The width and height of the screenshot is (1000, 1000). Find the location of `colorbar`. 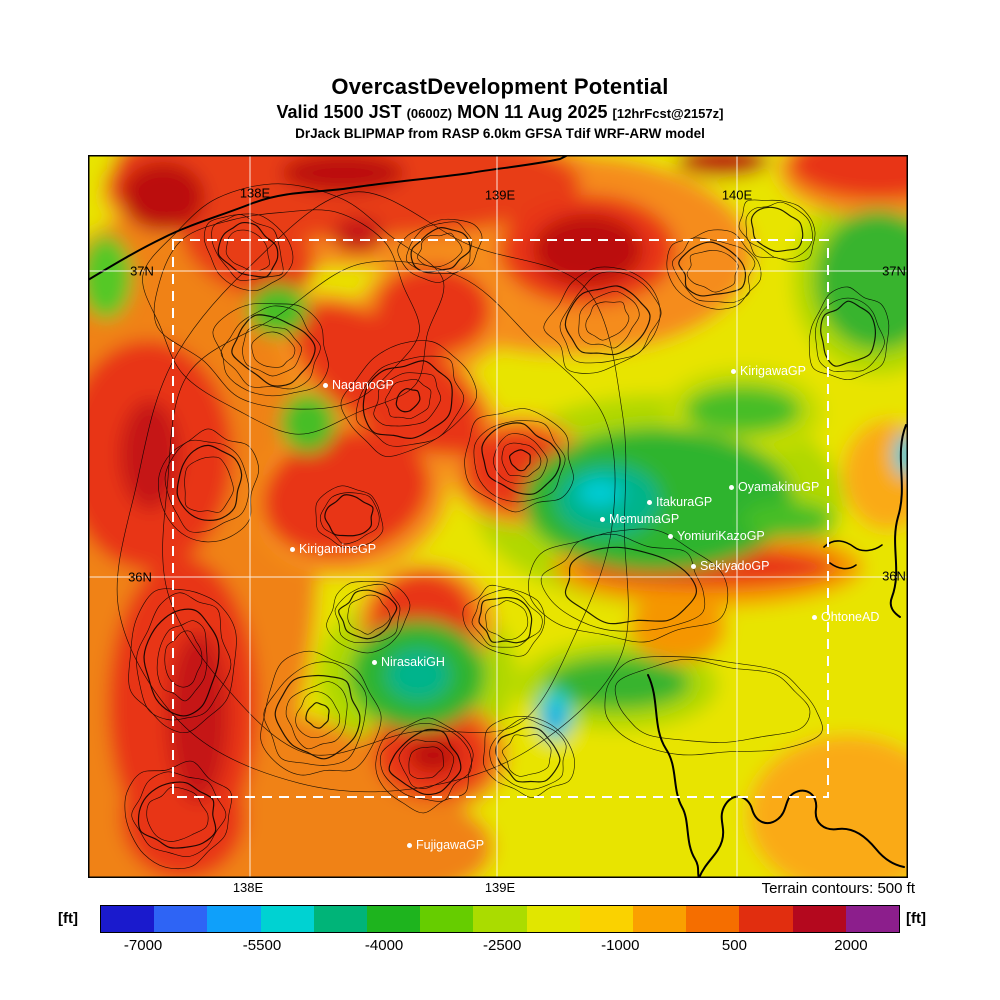

colorbar is located at coordinates (500, 919).